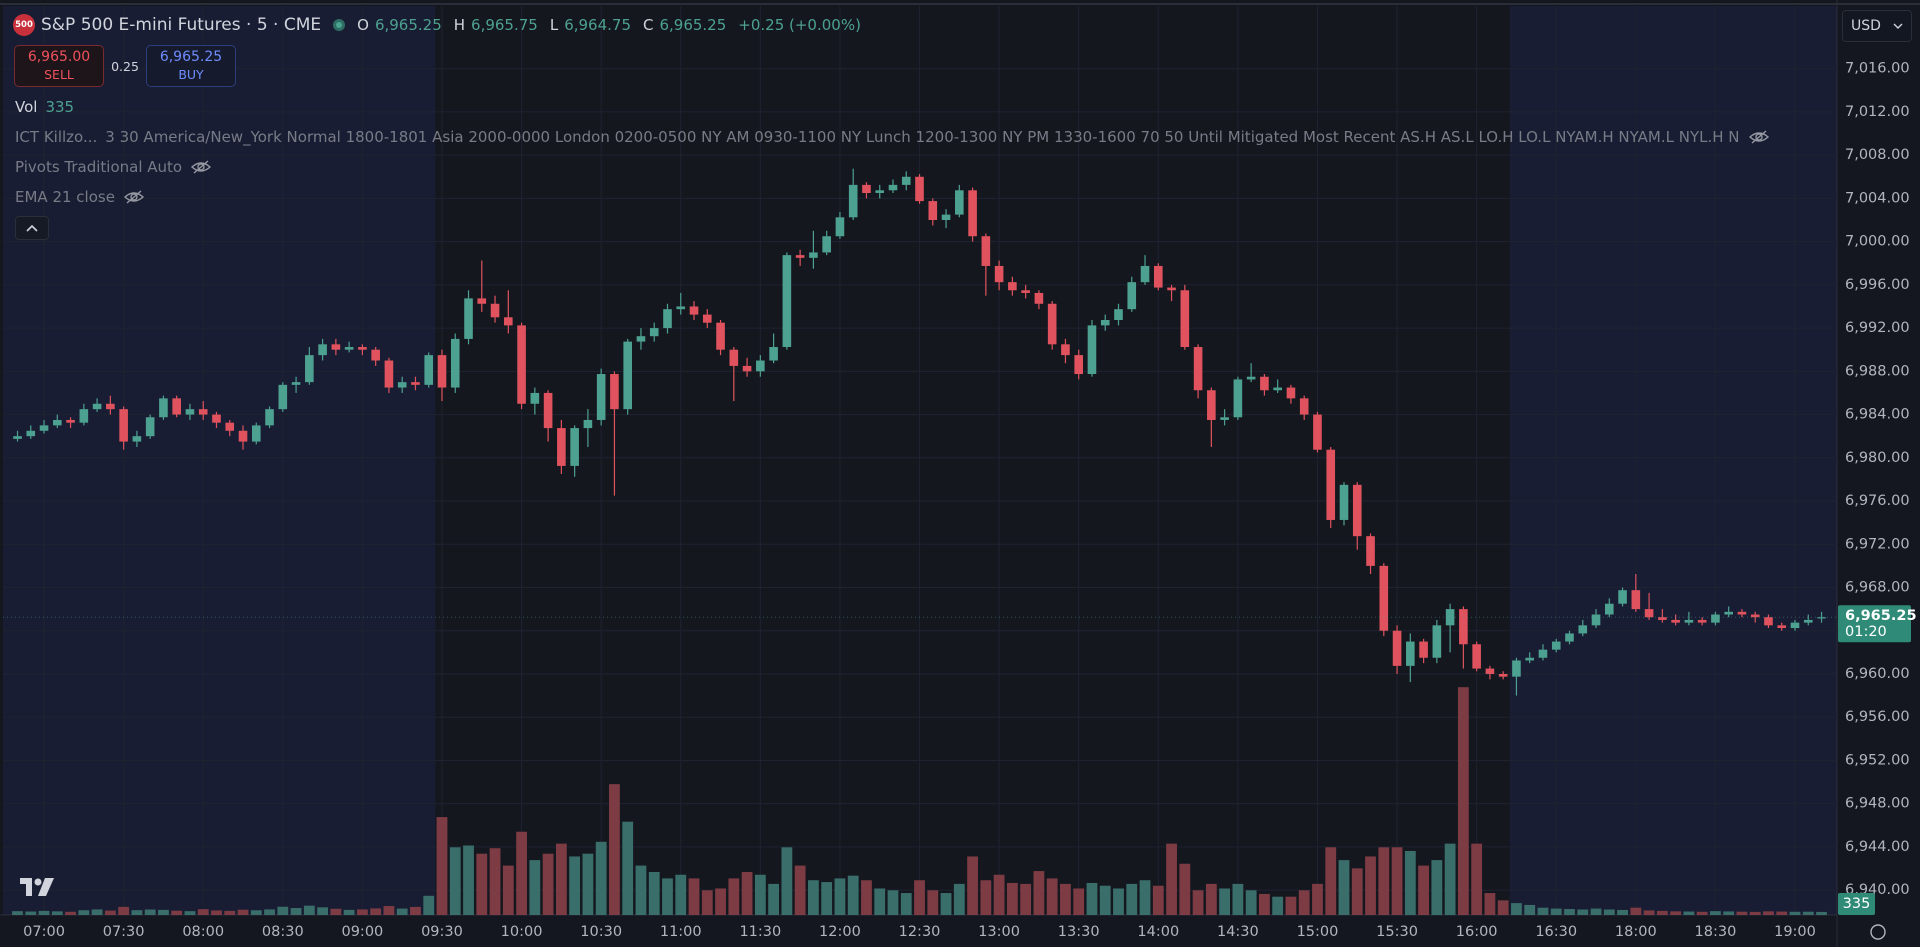 The image size is (1920, 947). I want to click on sell-button: 6,965.00 SELL, so click(59, 66).